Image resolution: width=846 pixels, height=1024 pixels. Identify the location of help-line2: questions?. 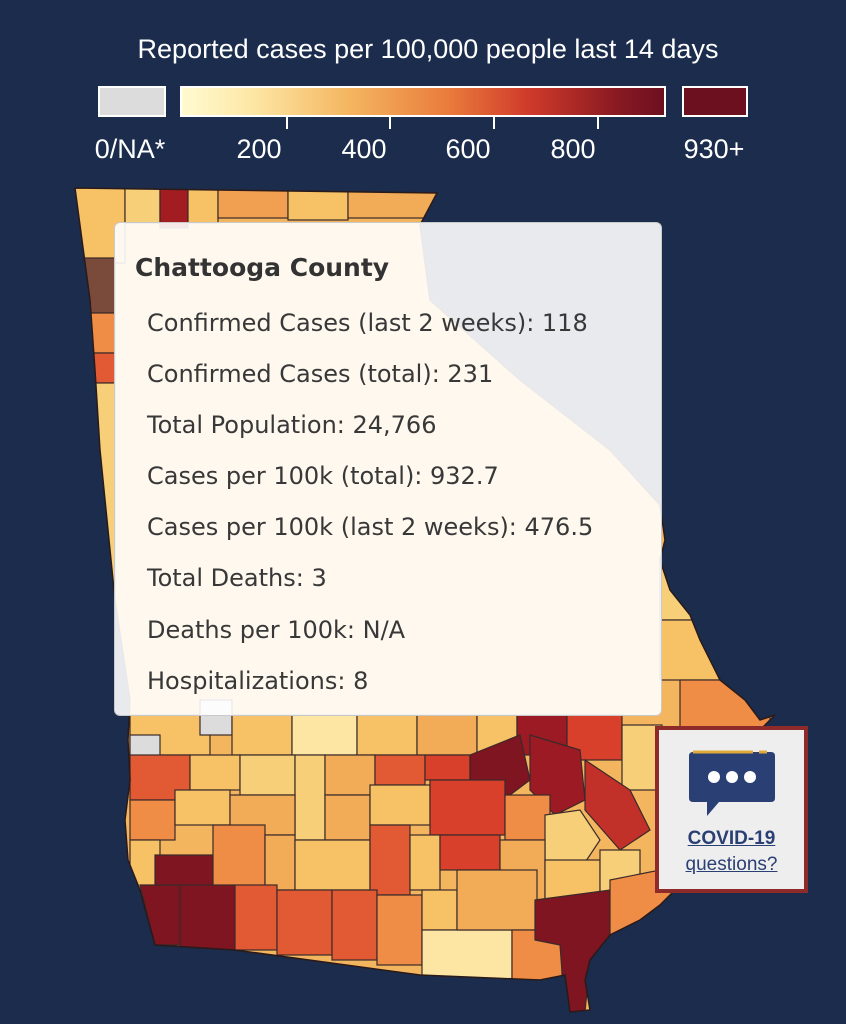
(731, 864).